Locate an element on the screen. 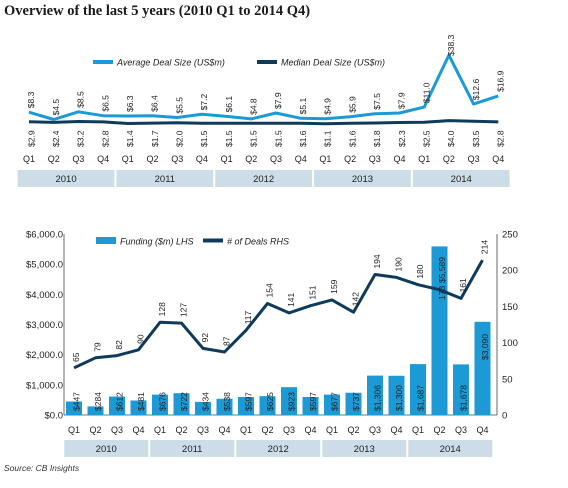  chart1-year-label: 2012 is located at coordinates (263, 179).